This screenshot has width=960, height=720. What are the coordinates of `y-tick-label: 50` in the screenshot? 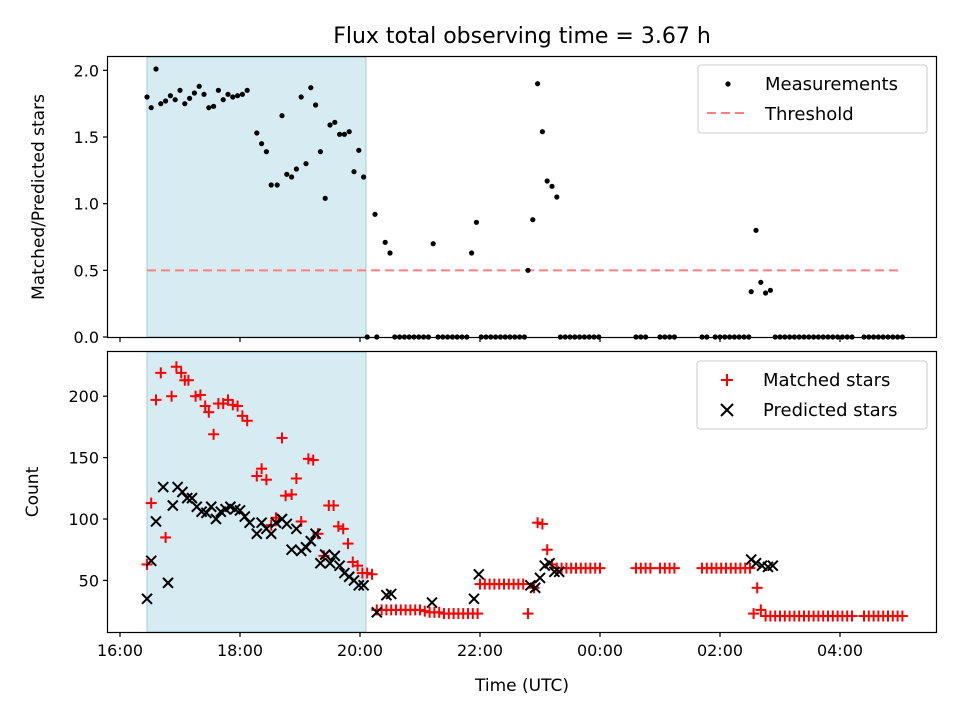 It's located at (89, 580).